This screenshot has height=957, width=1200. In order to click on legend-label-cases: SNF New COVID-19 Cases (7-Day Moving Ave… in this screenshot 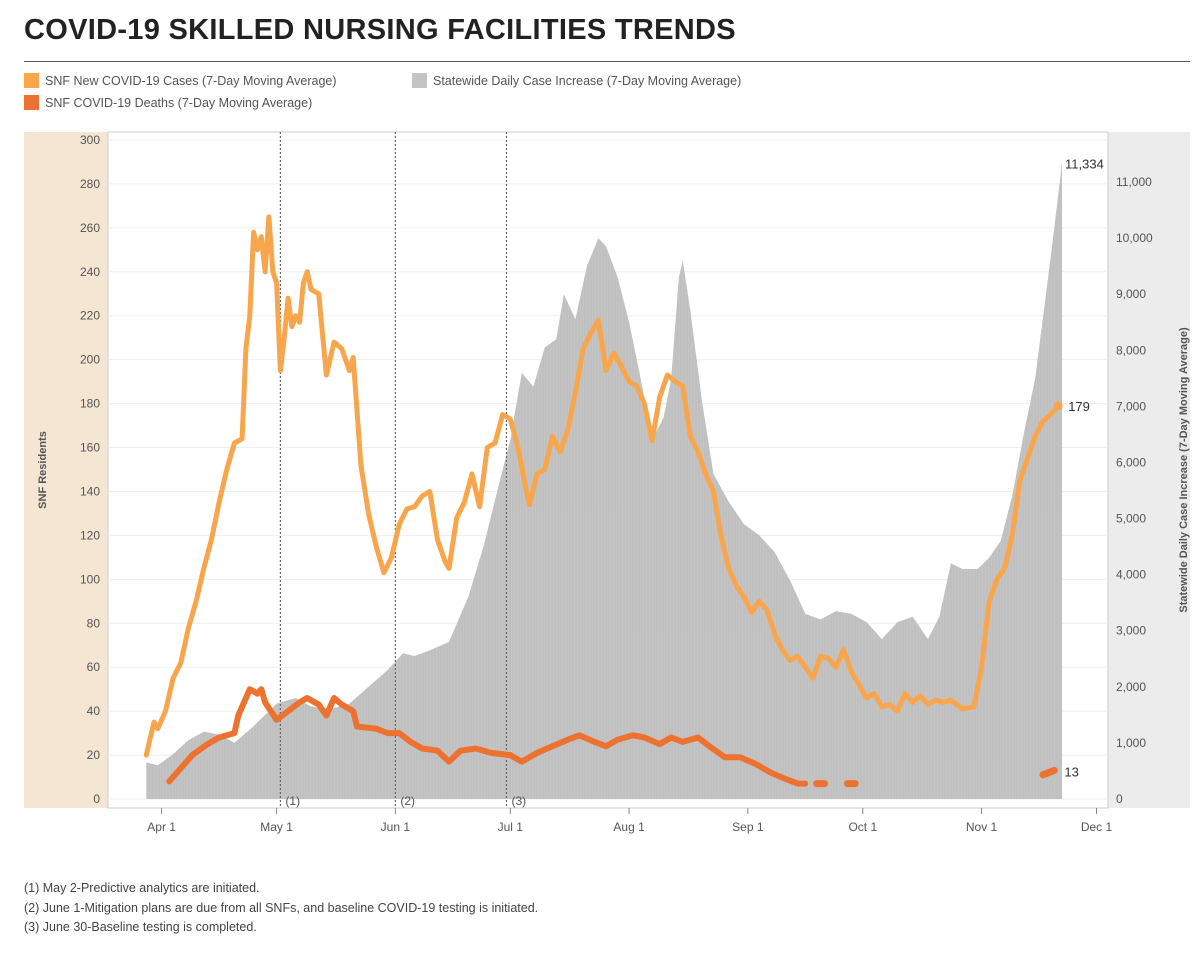, I will do `click(191, 80)`.